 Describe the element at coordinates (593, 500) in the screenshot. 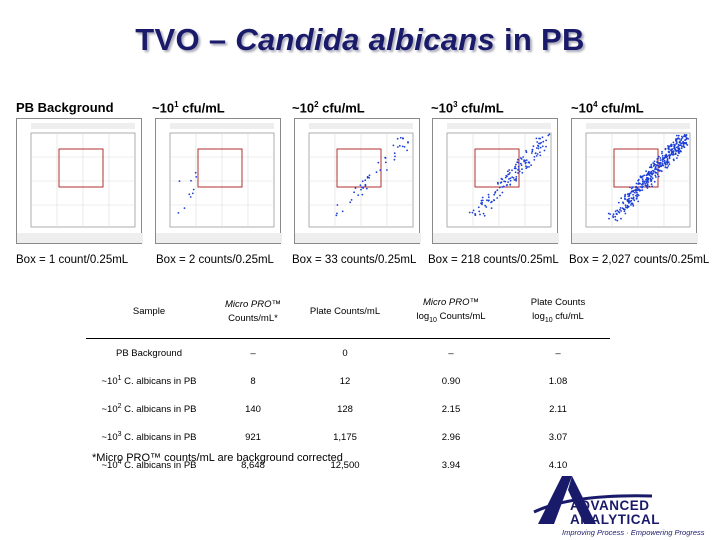

I see `advanced-analytical-logo-mark` at that location.